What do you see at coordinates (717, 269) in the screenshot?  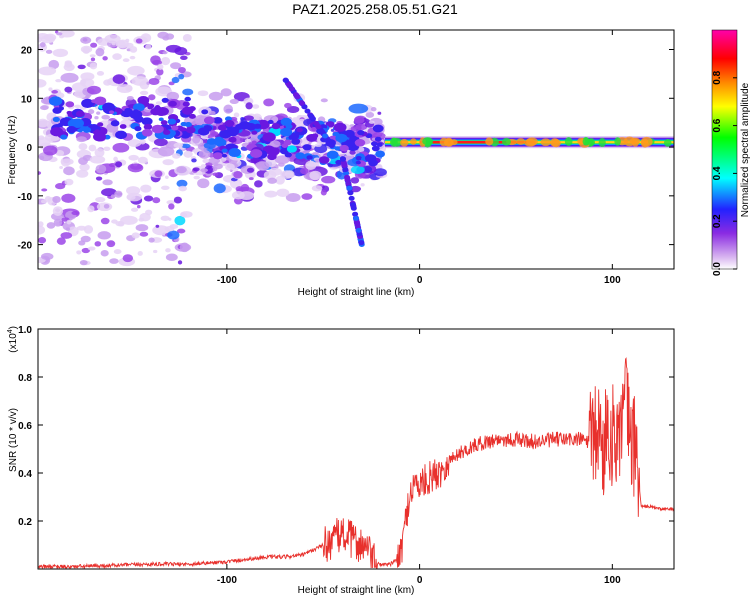 I see `colorbar-tick-label: 0.0` at bounding box center [717, 269].